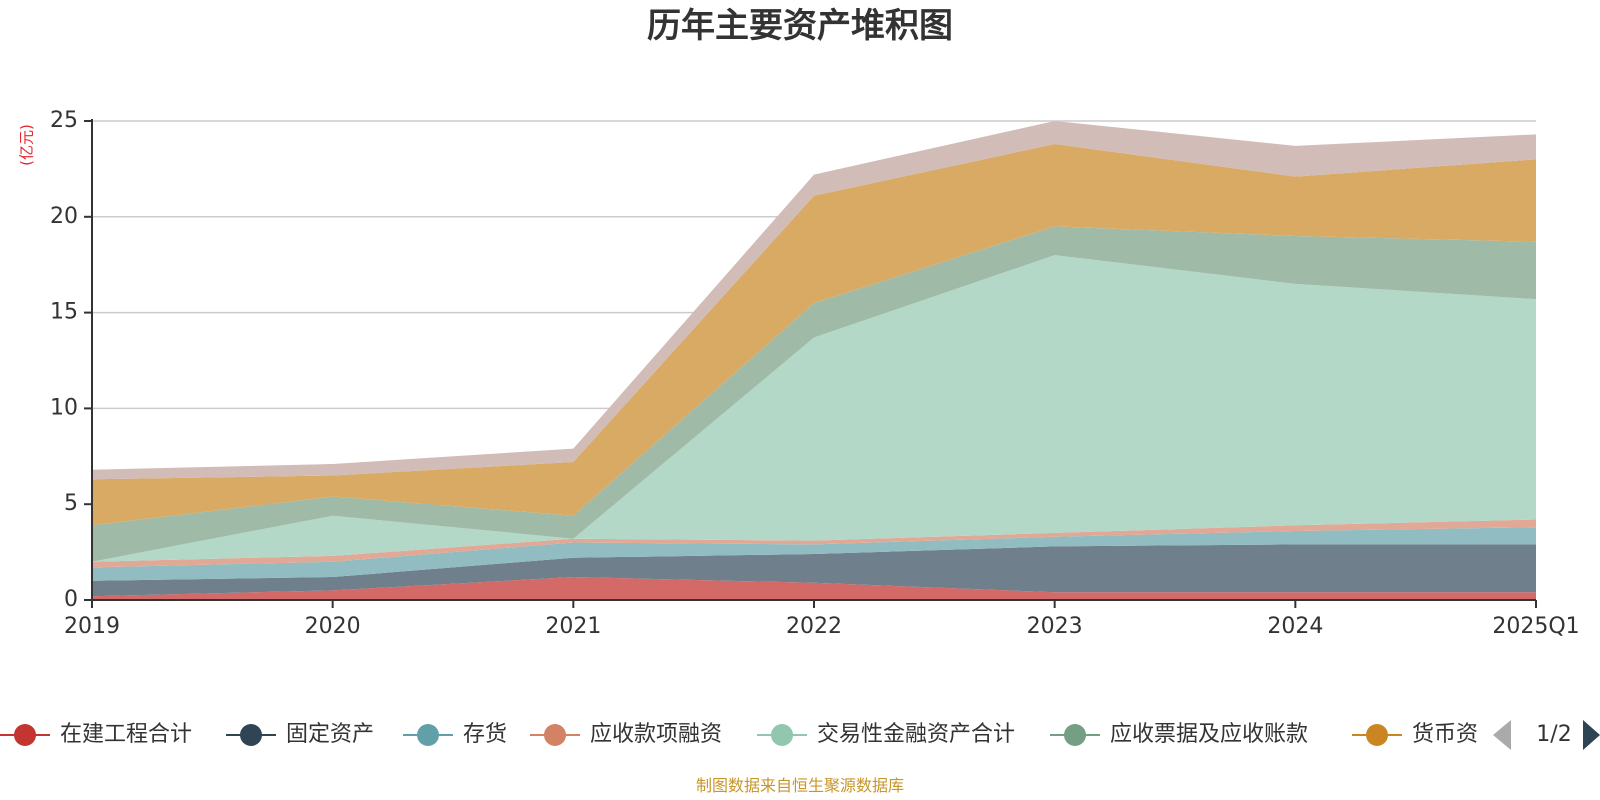  I want to click on legend-item-7: 货币资, so click(1415, 734).